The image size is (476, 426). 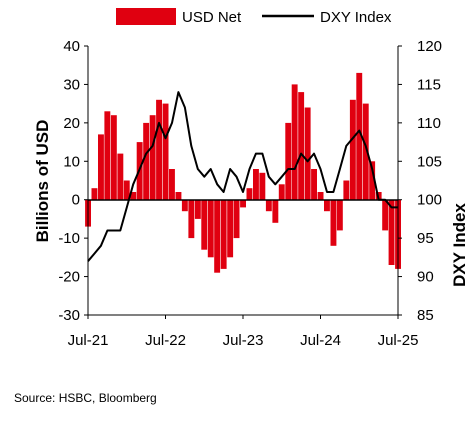 I want to click on legend-label-usd-net: USD Net, so click(x=212, y=17).